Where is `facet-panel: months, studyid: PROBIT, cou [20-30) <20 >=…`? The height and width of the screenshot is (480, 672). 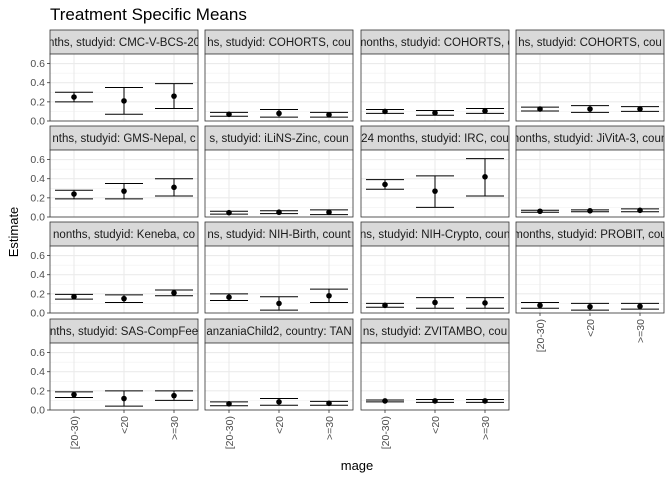
facet-panel: months, studyid: PROBIT, cou [20-30) <20 >=… is located at coordinates (589, 286).